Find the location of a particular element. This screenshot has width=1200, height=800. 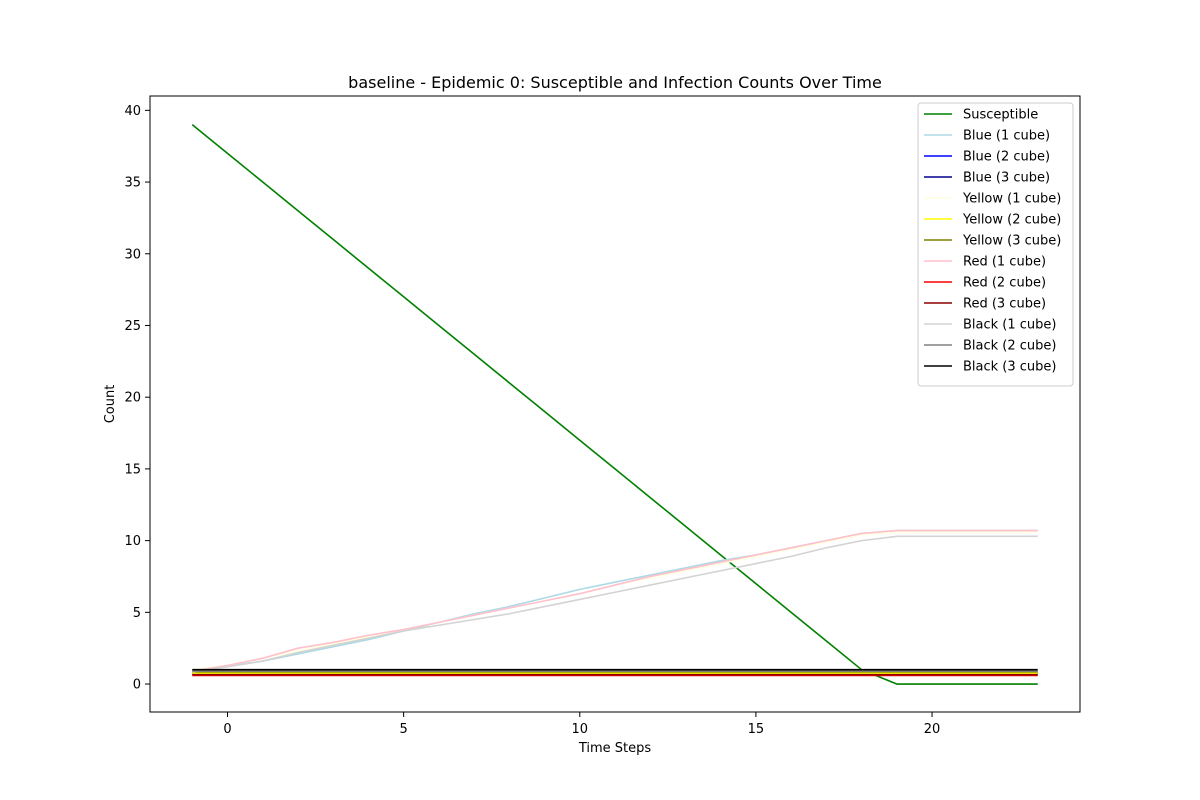

legend-entry-label: Blue (2 cube) is located at coordinates (1006, 157).